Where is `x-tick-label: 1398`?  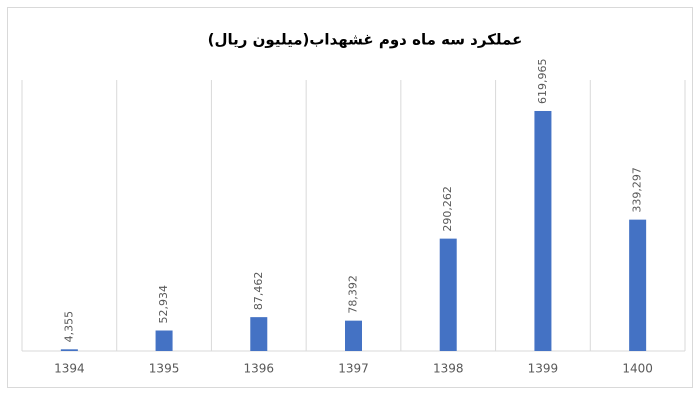
x-tick-label: 1398 is located at coordinates (448, 369).